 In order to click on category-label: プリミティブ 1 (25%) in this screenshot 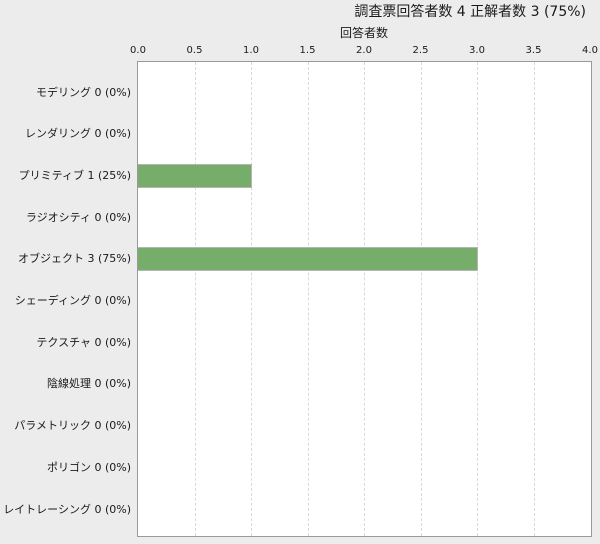, I will do `click(74, 175)`.